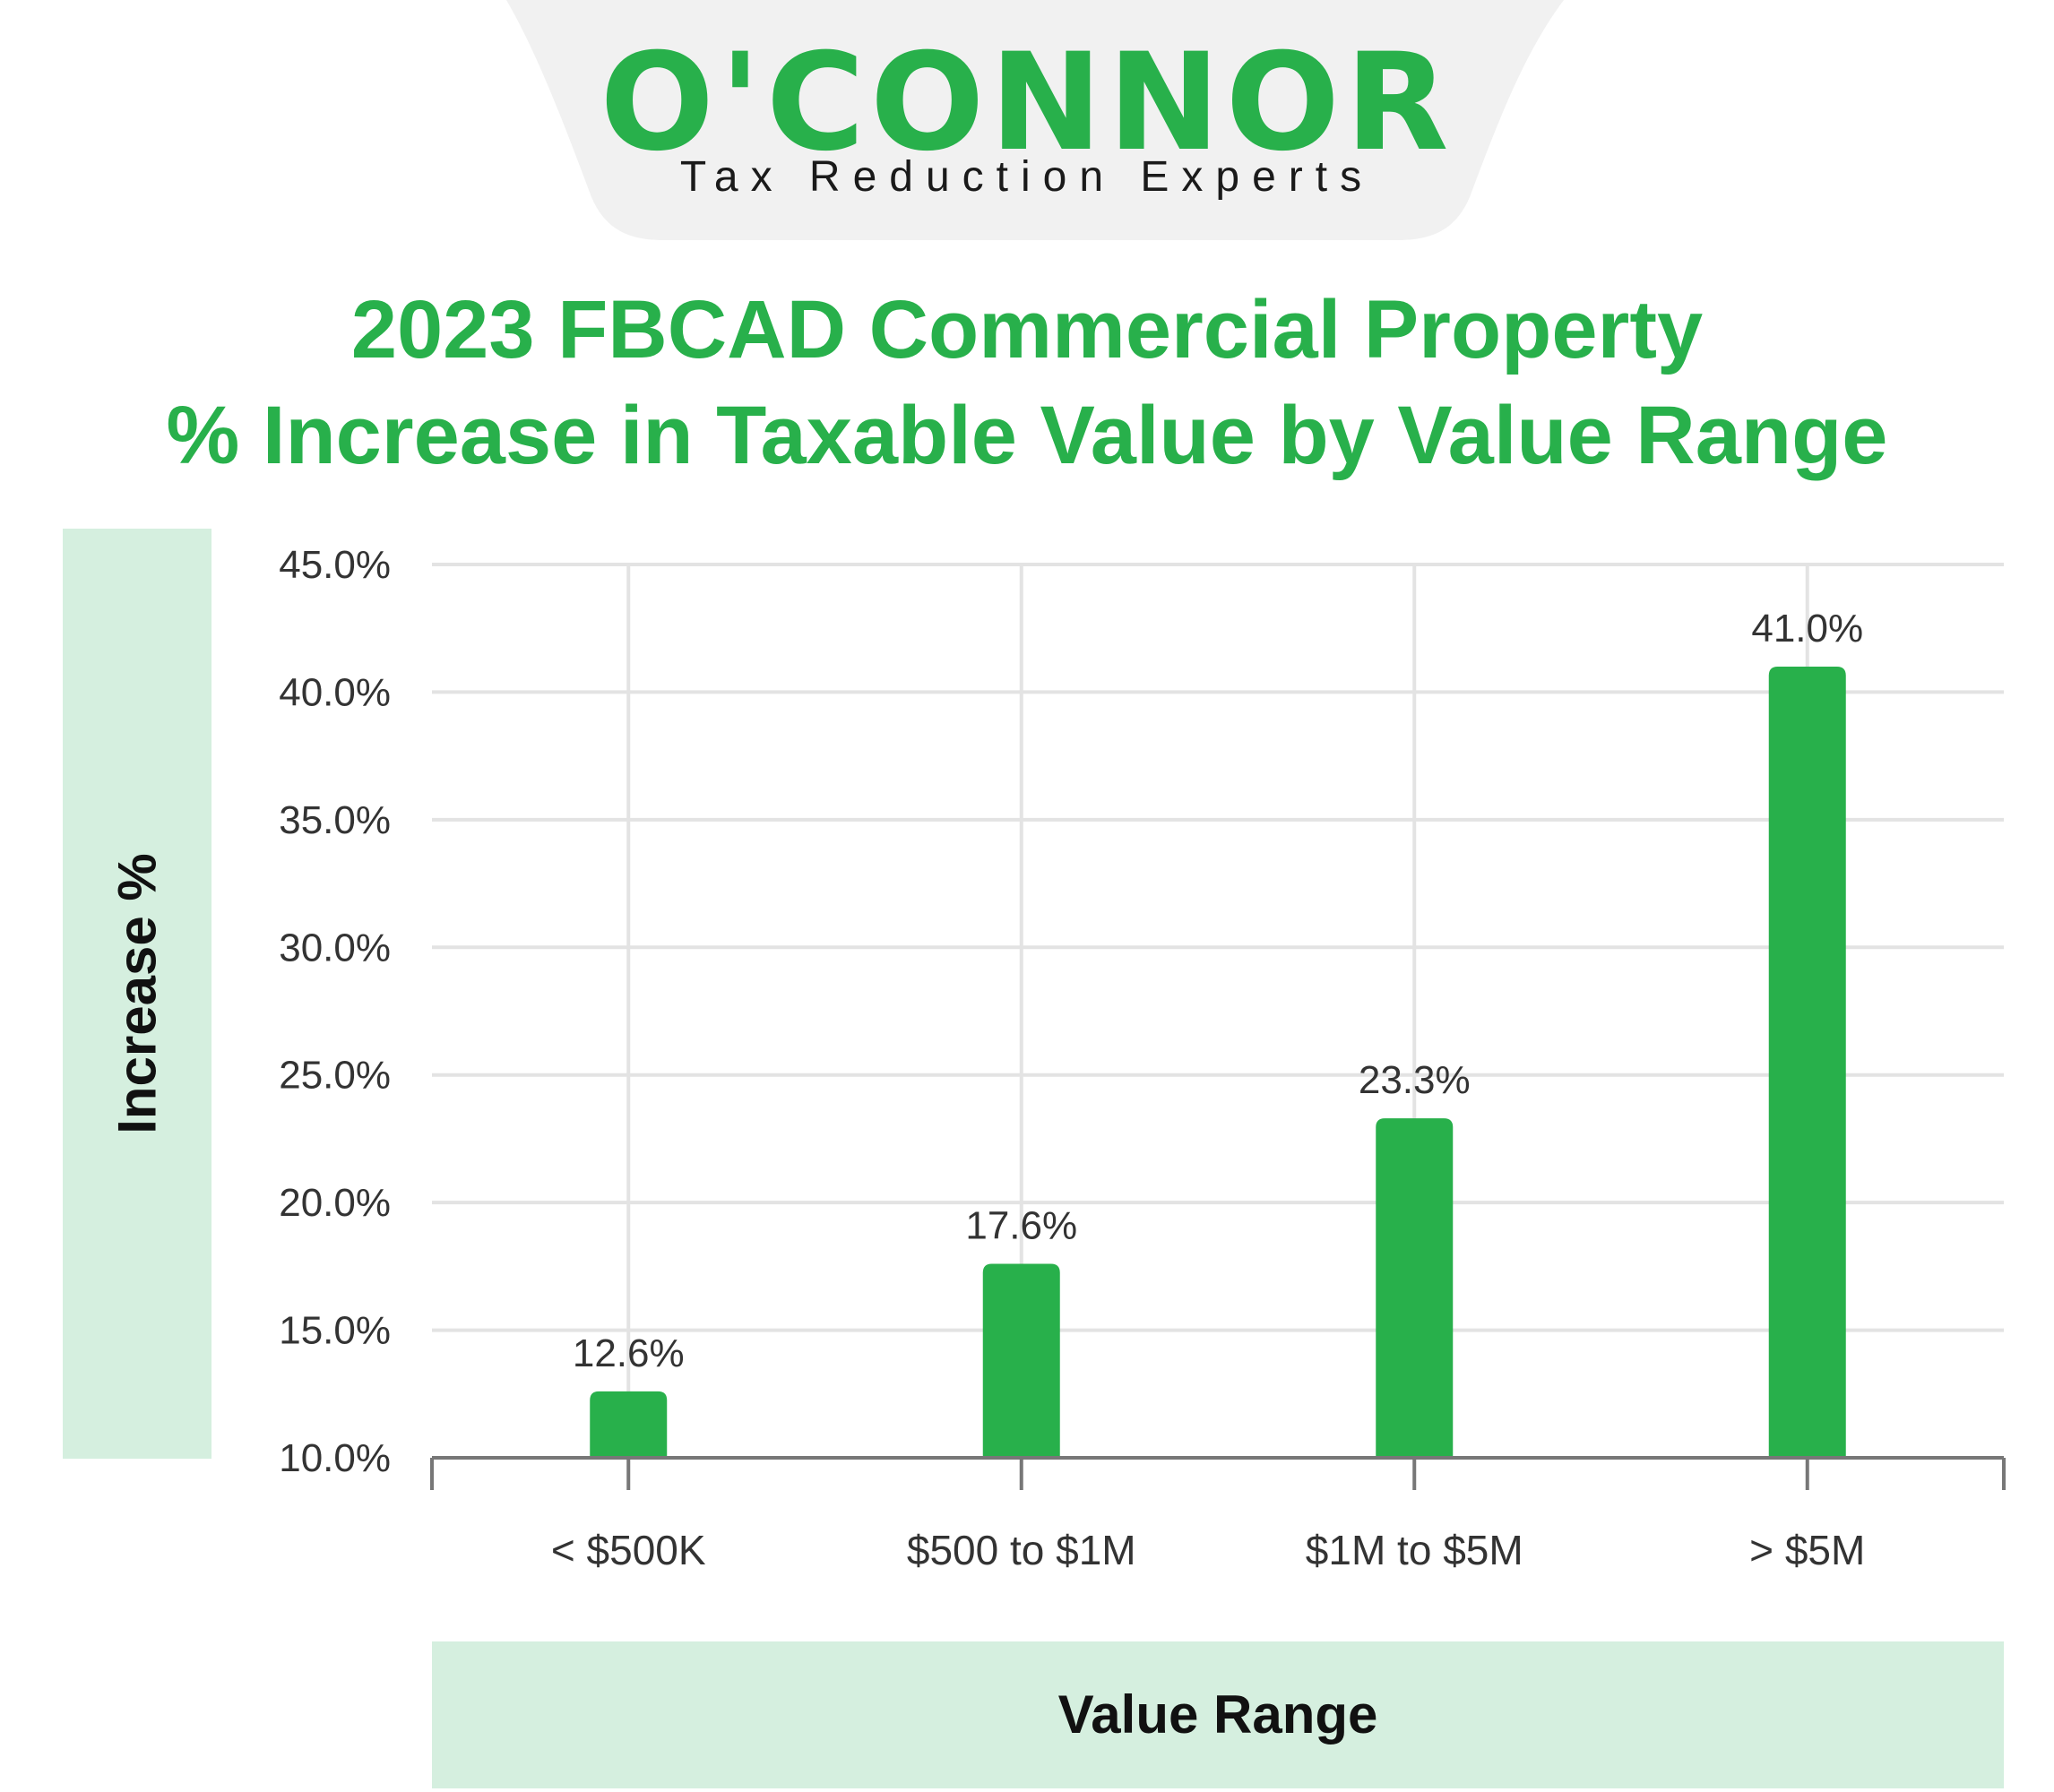 This screenshot has width=2054, height=1792. Describe the element at coordinates (1415, 1080) in the screenshot. I see `data-label: 23.3%` at that location.